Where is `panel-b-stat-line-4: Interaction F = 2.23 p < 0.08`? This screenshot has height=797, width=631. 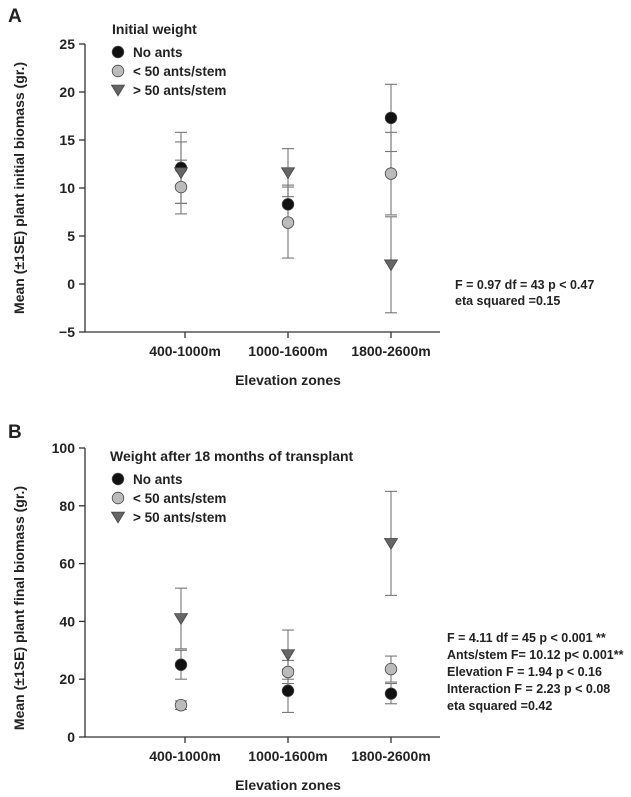
panel-b-stat-line-4: Interaction F = 2.23 p < 0.08 is located at coordinates (528, 689).